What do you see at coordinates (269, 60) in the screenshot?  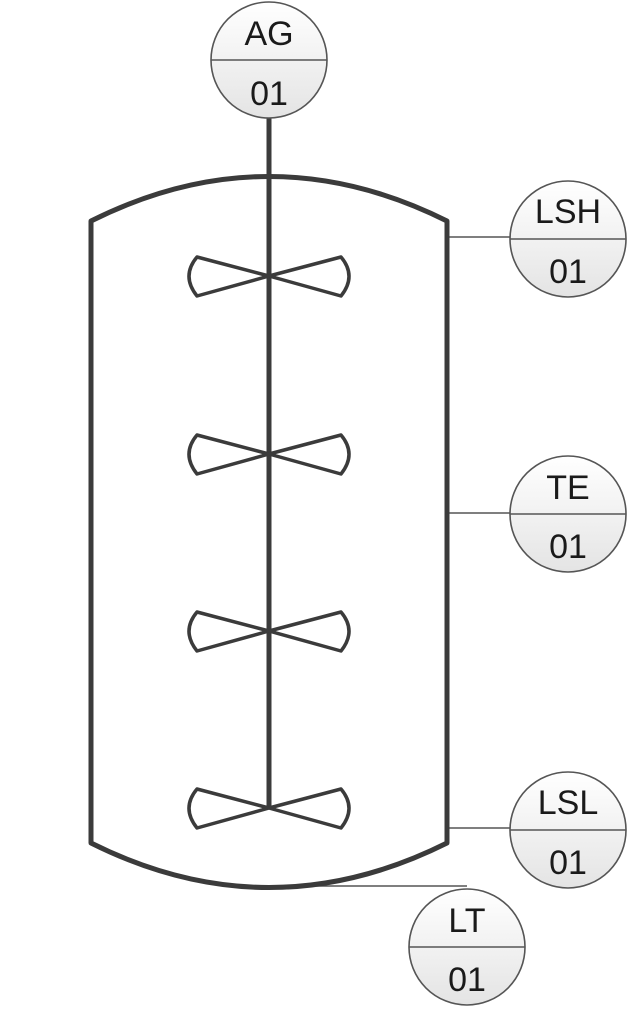 I see `instrument-bubble-ag: AG 01` at bounding box center [269, 60].